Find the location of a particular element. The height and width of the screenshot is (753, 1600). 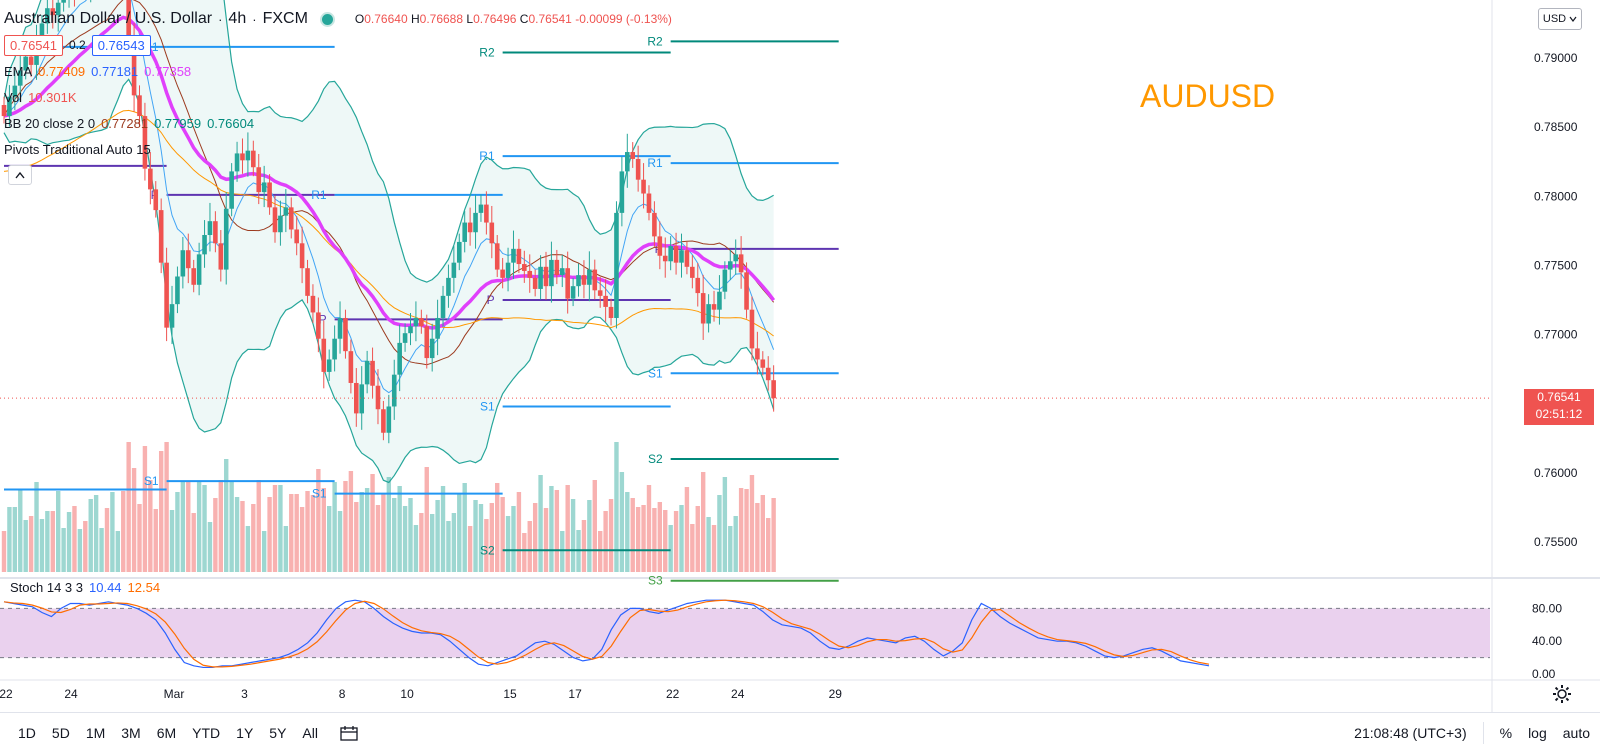

range-3m-button: 3M is located at coordinates (131, 733).